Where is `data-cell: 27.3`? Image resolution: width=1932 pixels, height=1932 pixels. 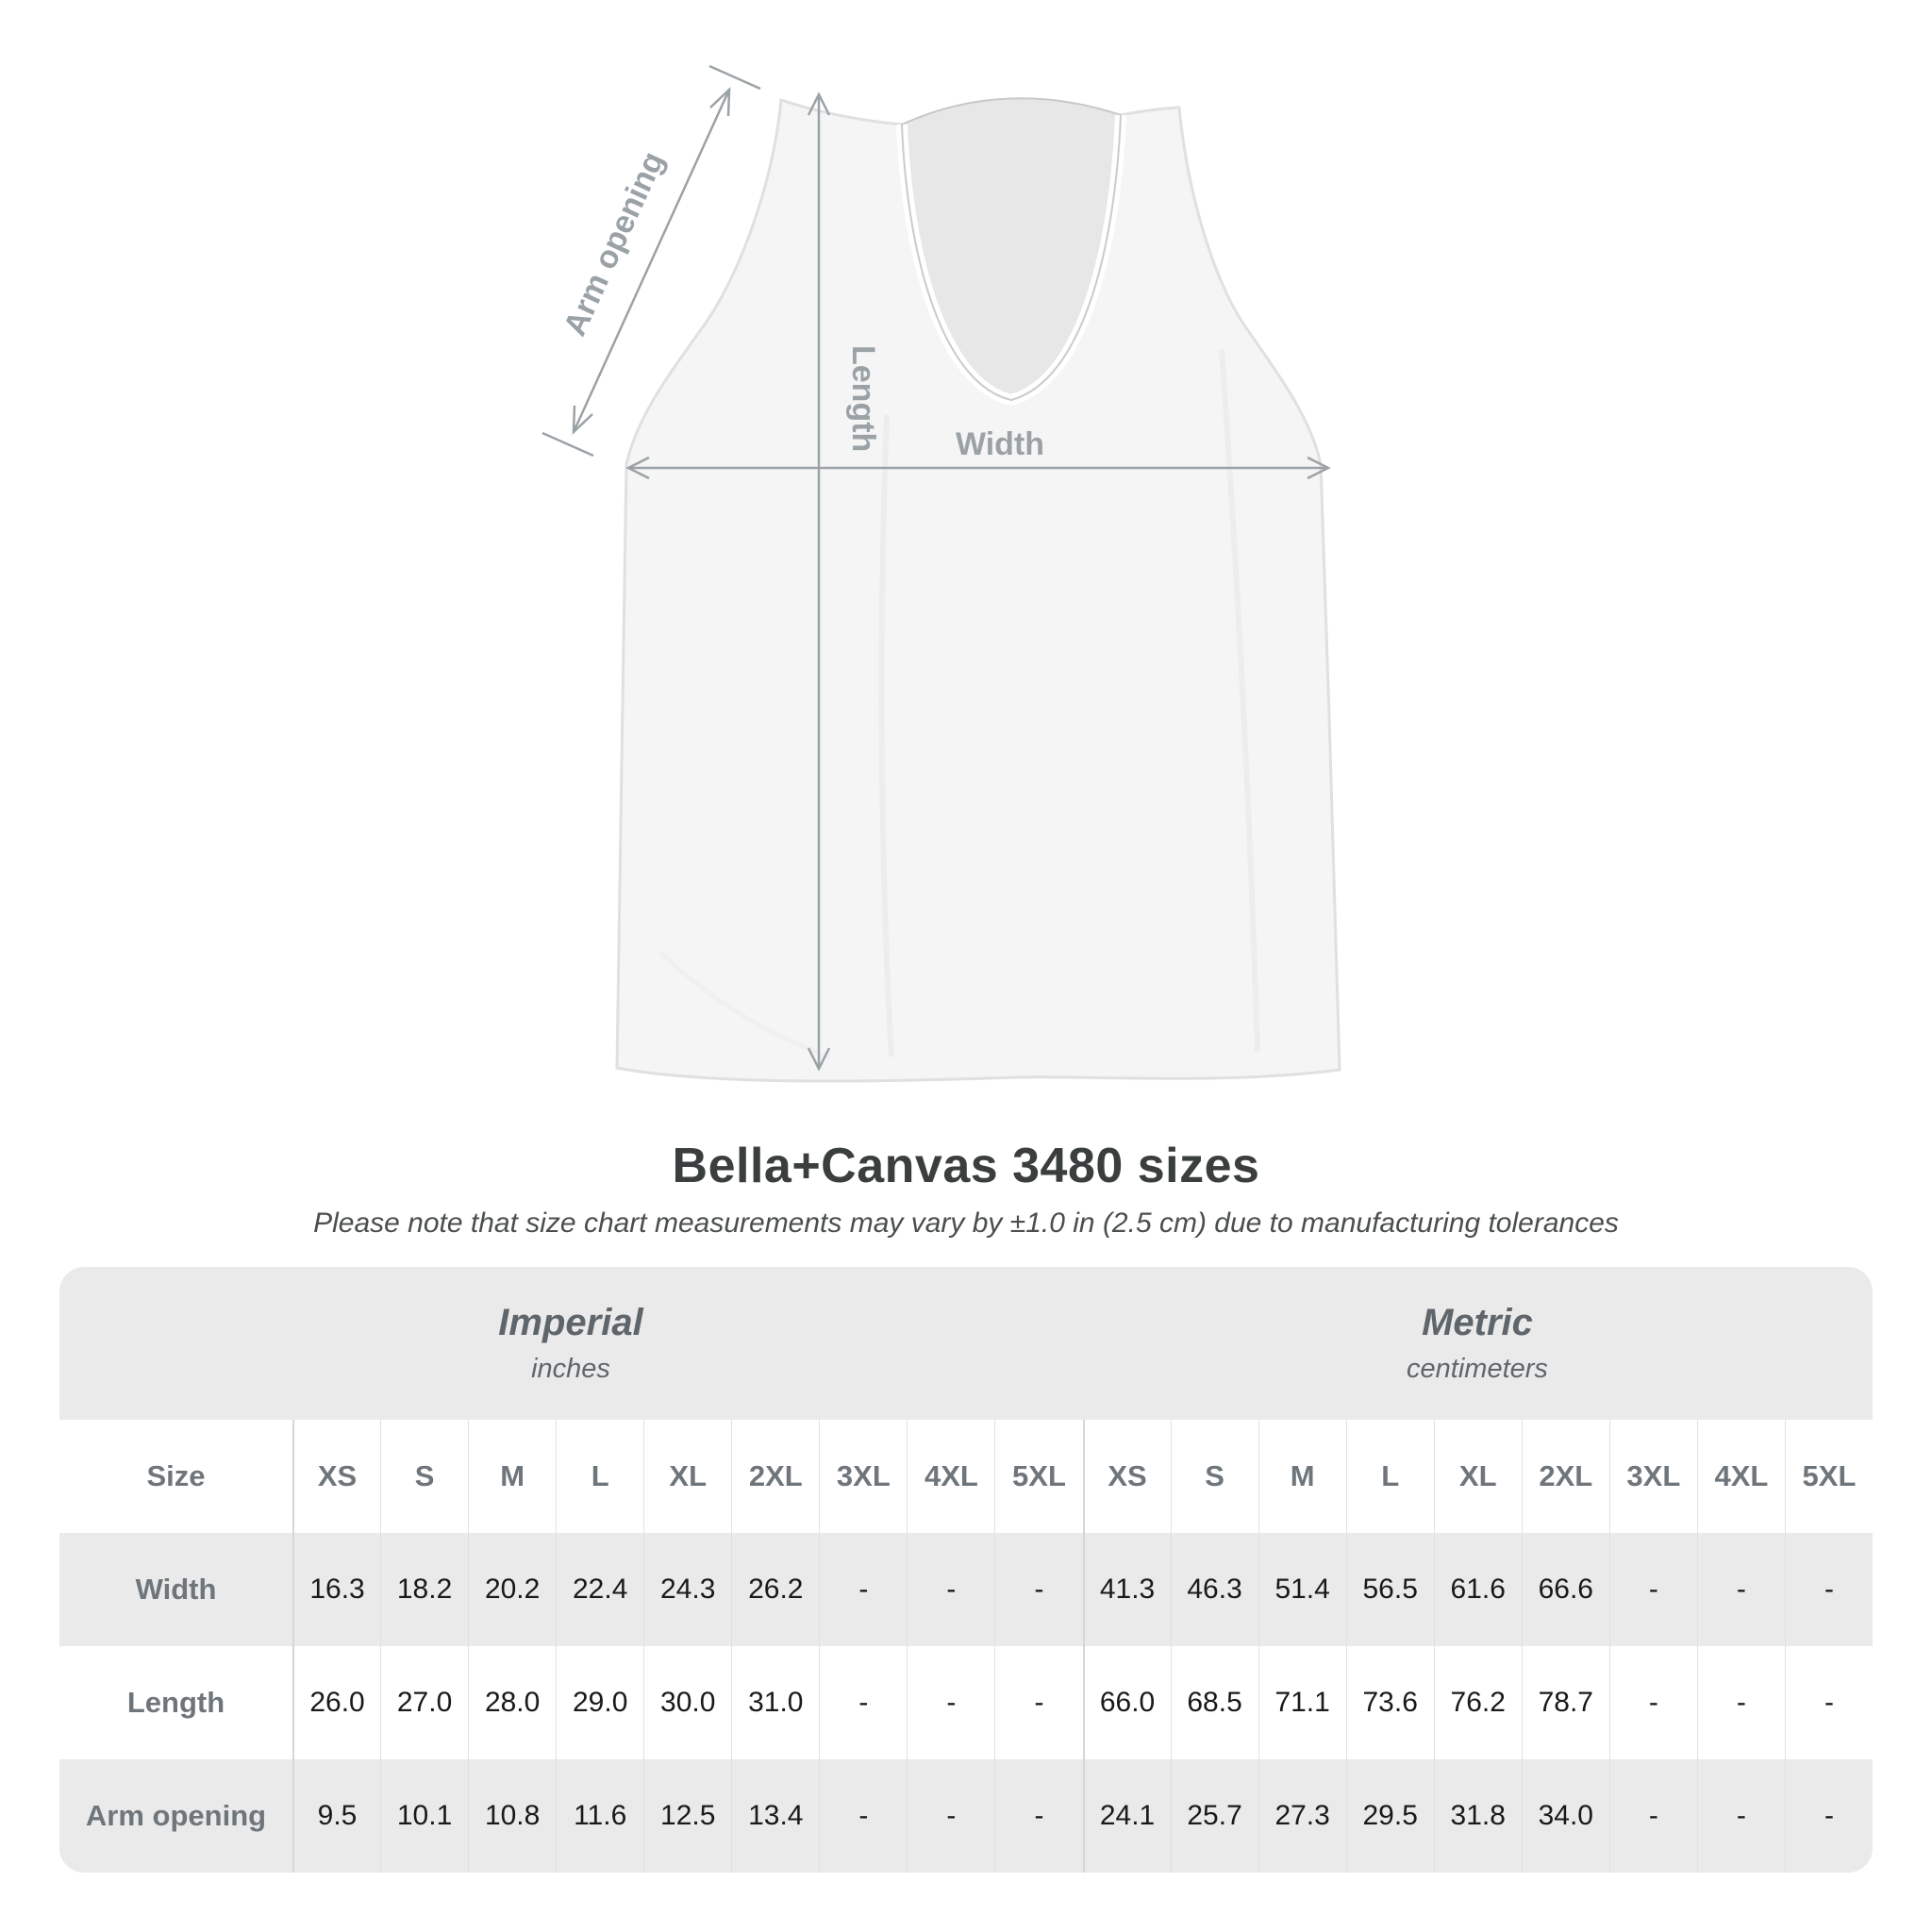
data-cell: 27.3 is located at coordinates (1302, 1816).